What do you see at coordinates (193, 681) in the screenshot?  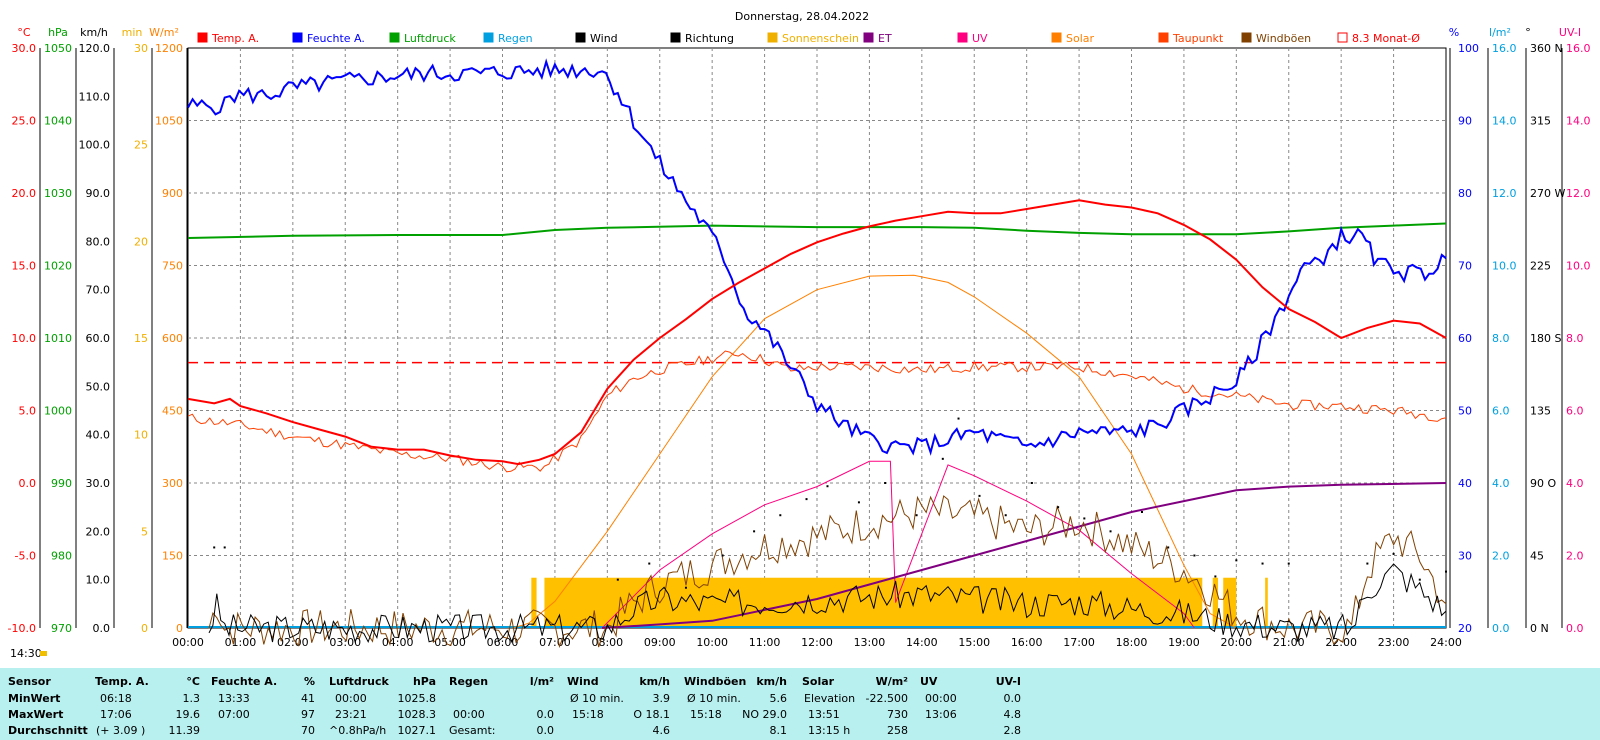 I see `header-temp-unit: °C` at bounding box center [193, 681].